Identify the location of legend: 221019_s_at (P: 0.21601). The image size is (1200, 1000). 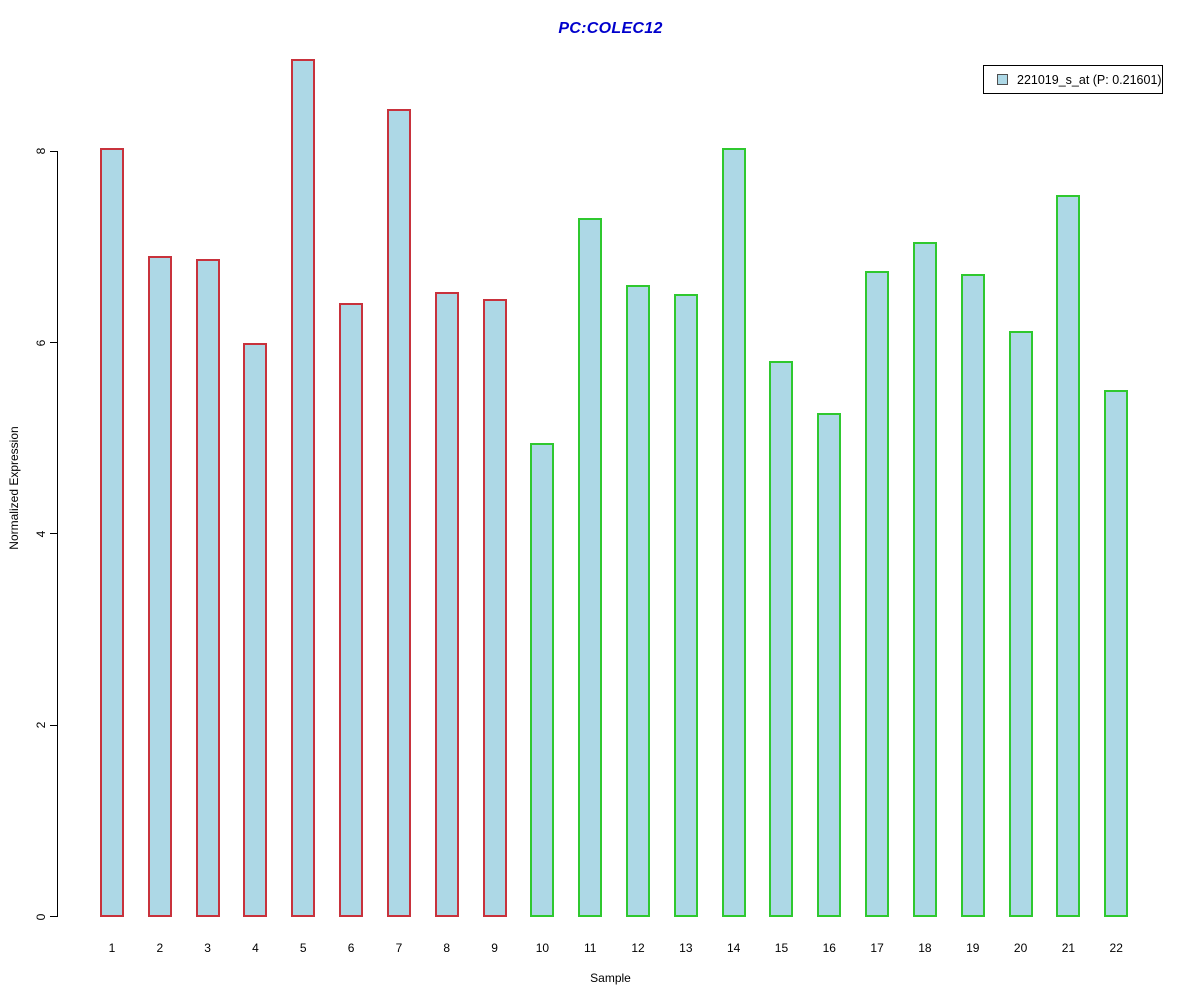
(1073, 79).